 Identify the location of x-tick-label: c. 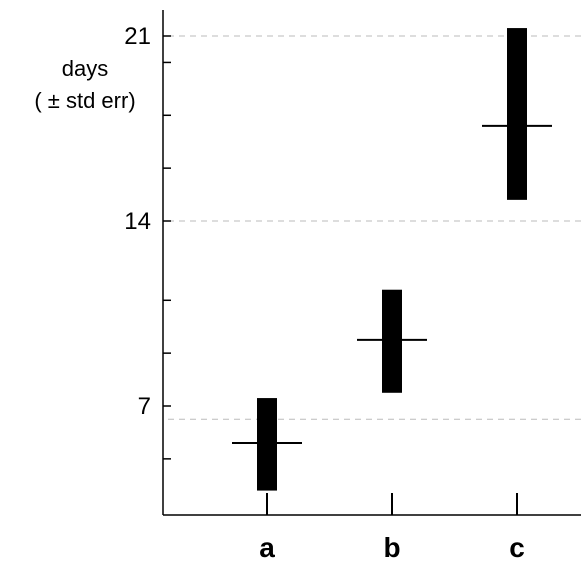
(517, 547).